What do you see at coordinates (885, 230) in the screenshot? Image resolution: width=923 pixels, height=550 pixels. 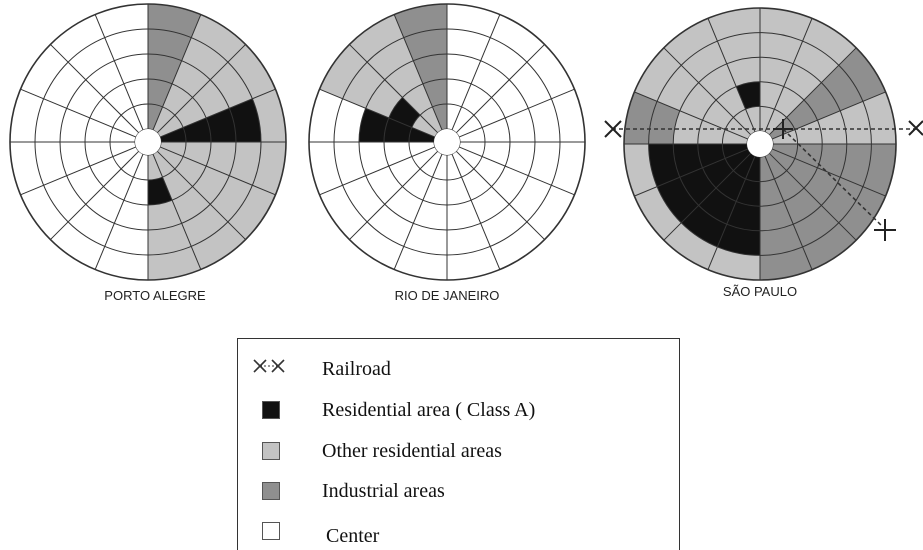 I see `railroad-end-plus-icon` at bounding box center [885, 230].